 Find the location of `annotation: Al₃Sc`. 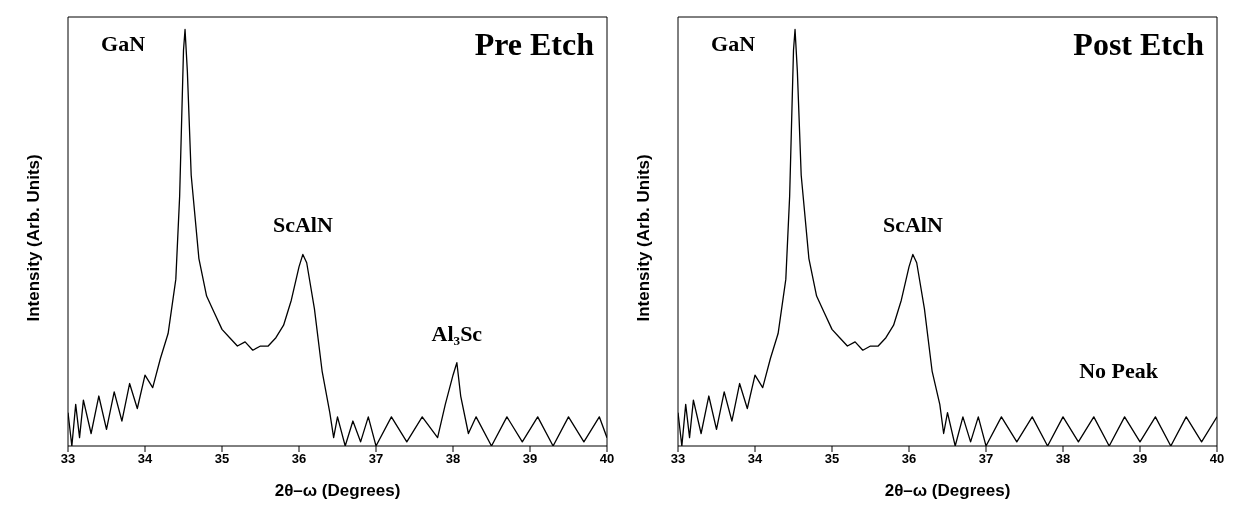

annotation: Al₃Sc is located at coordinates (457, 333).